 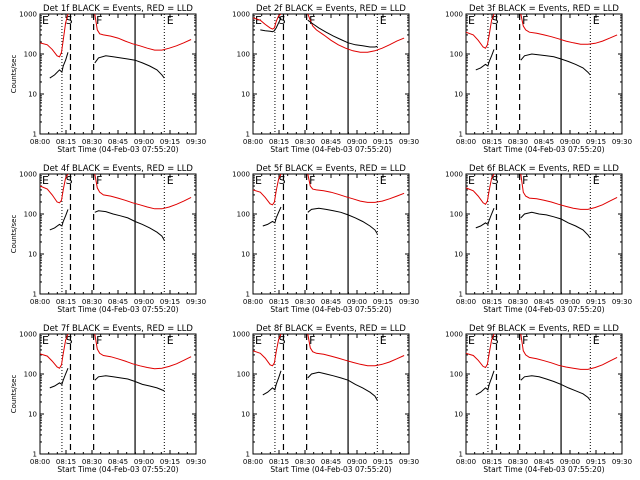 What do you see at coordinates (544, 329) in the screenshot?
I see `panel-title: Det 9f BLACK = Events, RED = LLD` at bounding box center [544, 329].